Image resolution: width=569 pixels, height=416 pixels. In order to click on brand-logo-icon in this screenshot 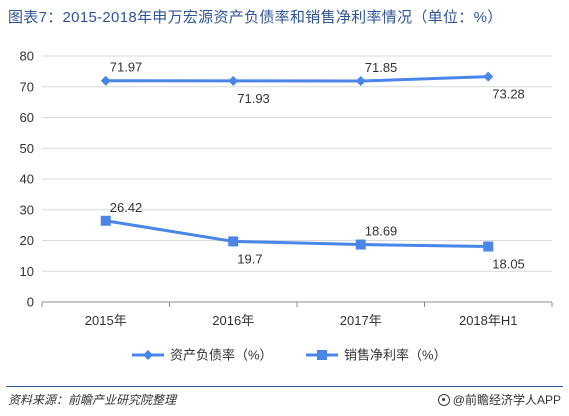, I will do `click(443, 399)`.